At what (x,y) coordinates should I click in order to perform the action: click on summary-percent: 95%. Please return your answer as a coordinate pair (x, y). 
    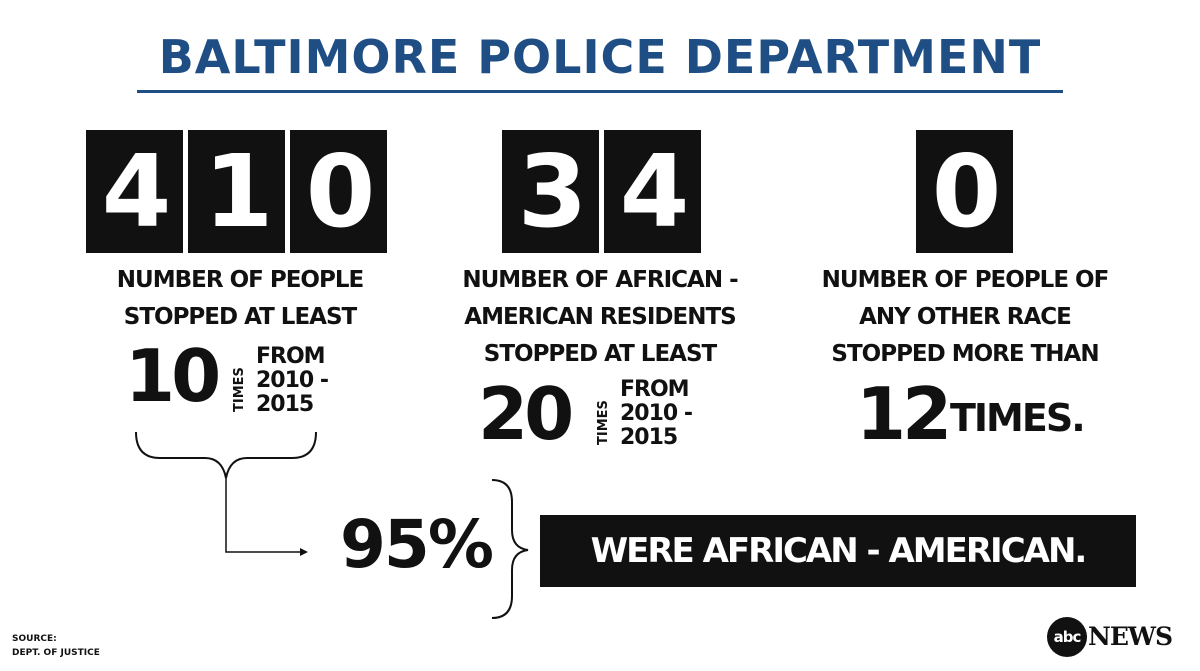
    Looking at the image, I should click on (417, 544).